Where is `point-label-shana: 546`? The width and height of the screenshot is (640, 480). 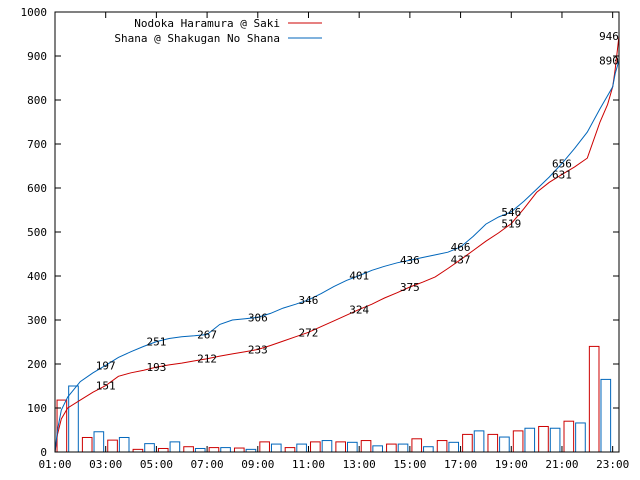 point-label-shana: 546 is located at coordinates (511, 212).